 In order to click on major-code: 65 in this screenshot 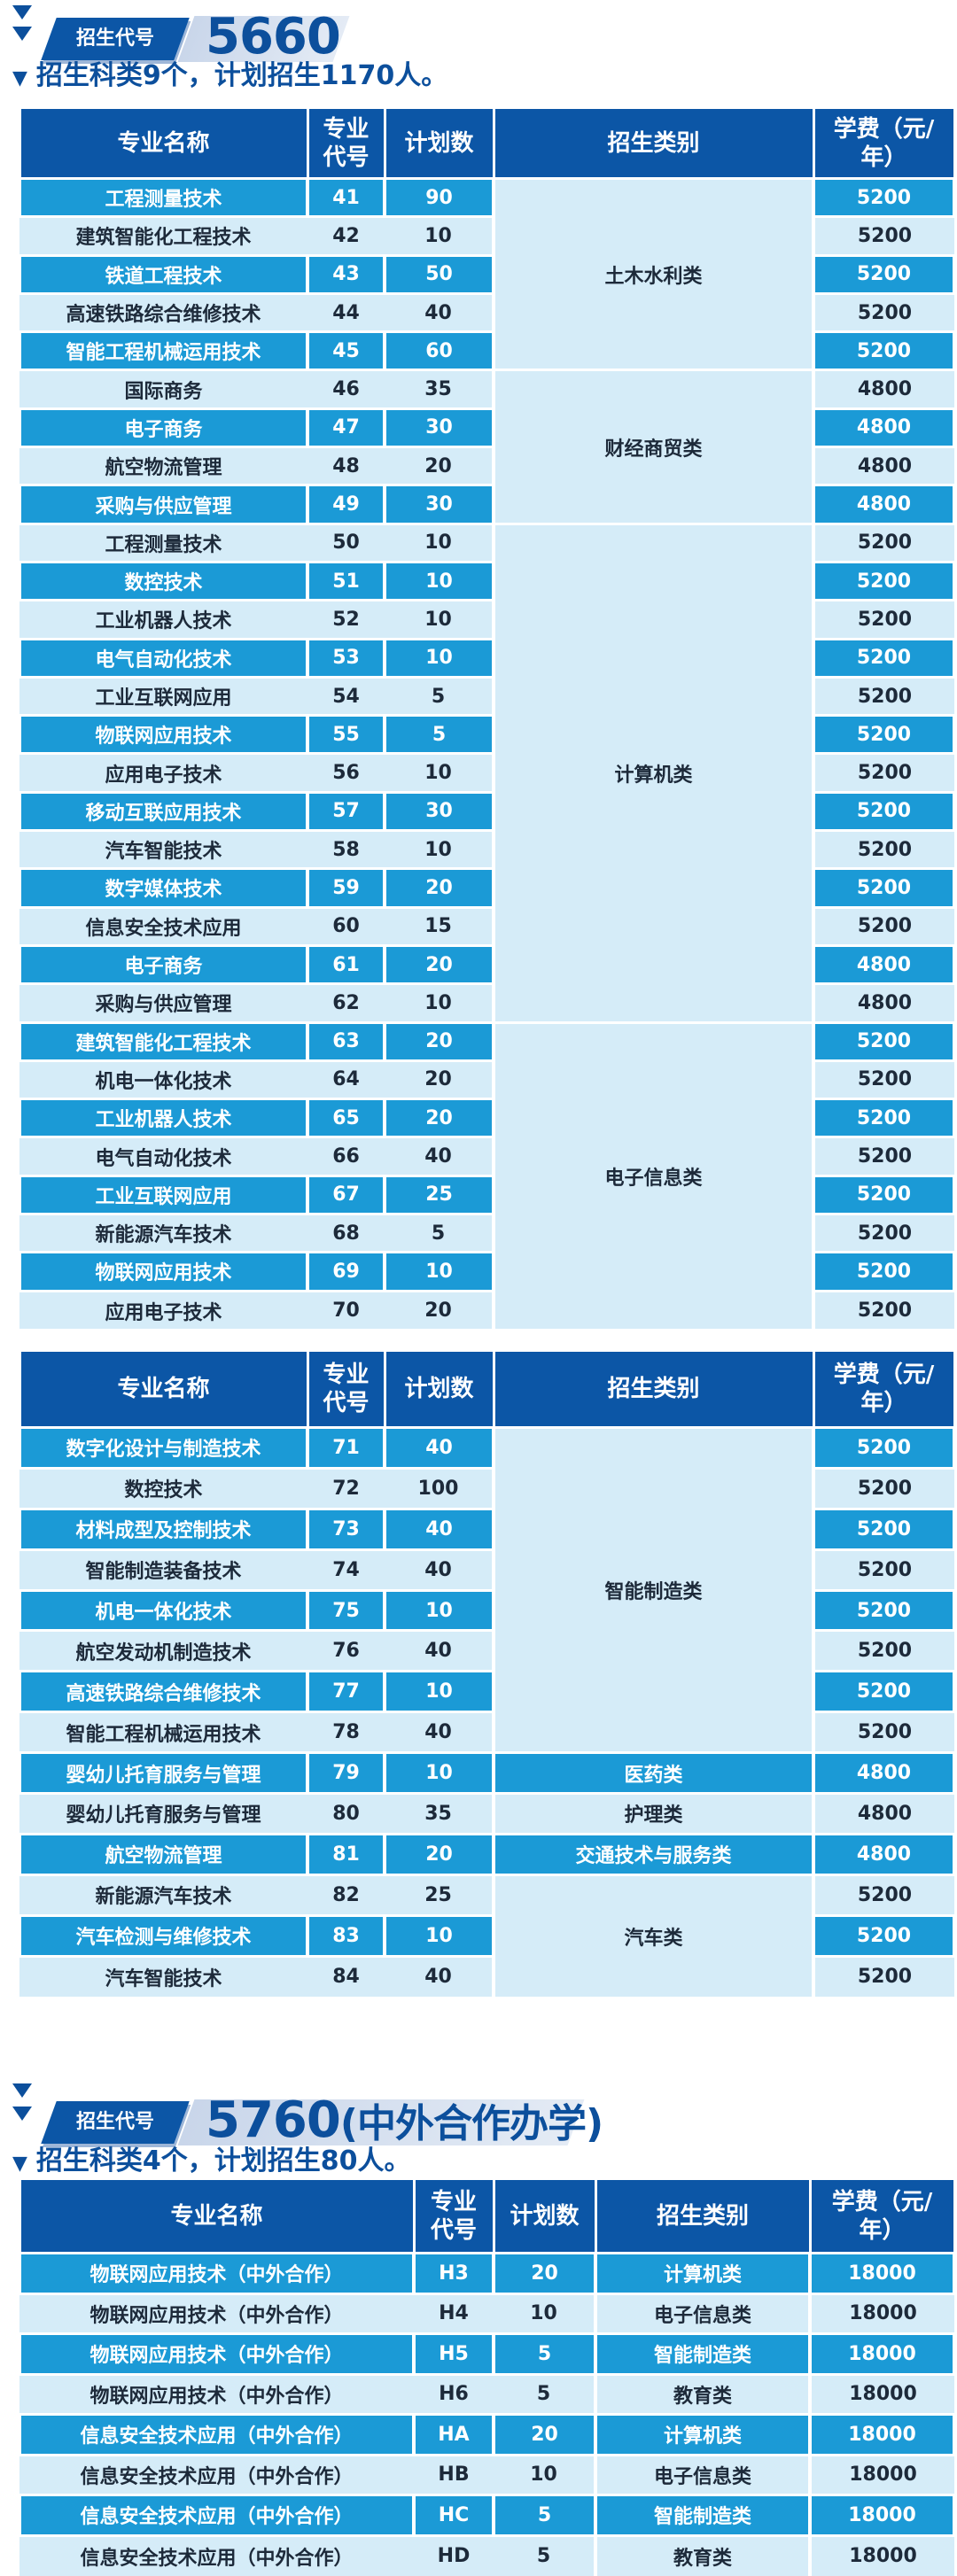, I will do `click(346, 1117)`.